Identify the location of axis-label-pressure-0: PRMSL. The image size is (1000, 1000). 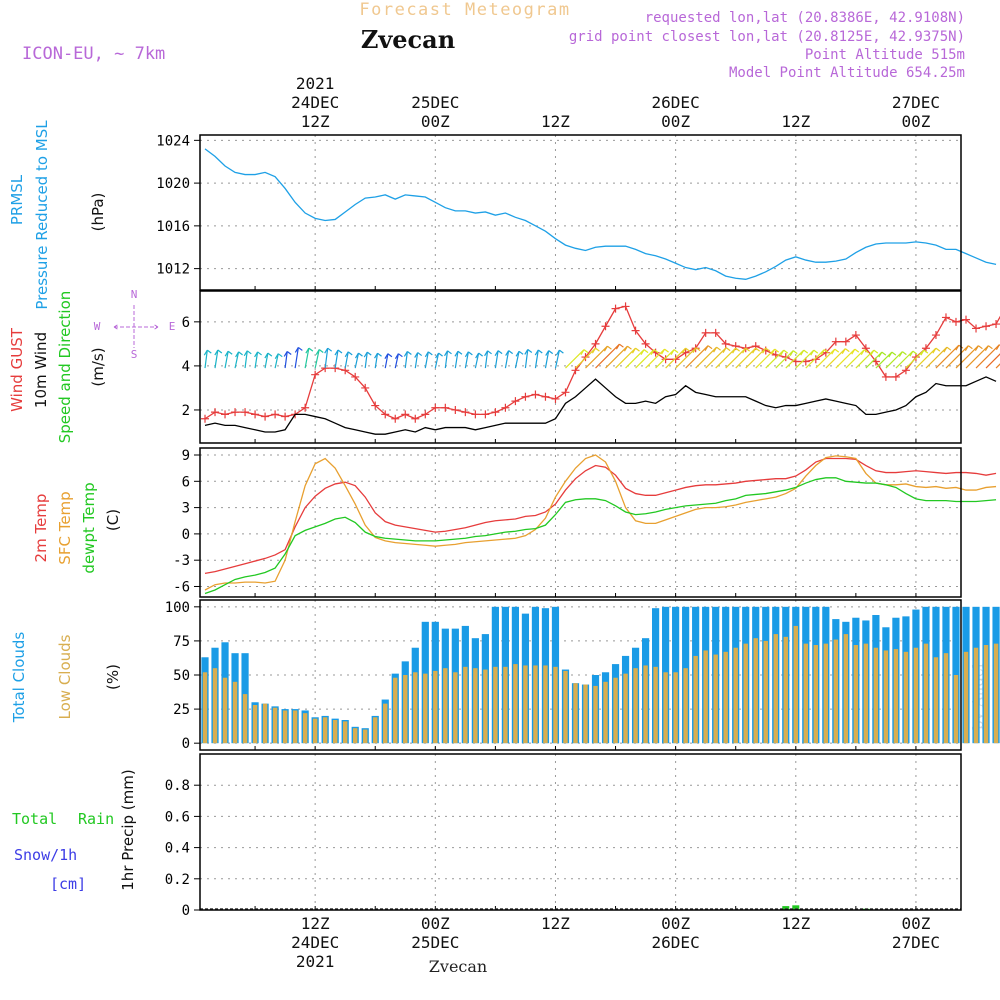
(17, 199).